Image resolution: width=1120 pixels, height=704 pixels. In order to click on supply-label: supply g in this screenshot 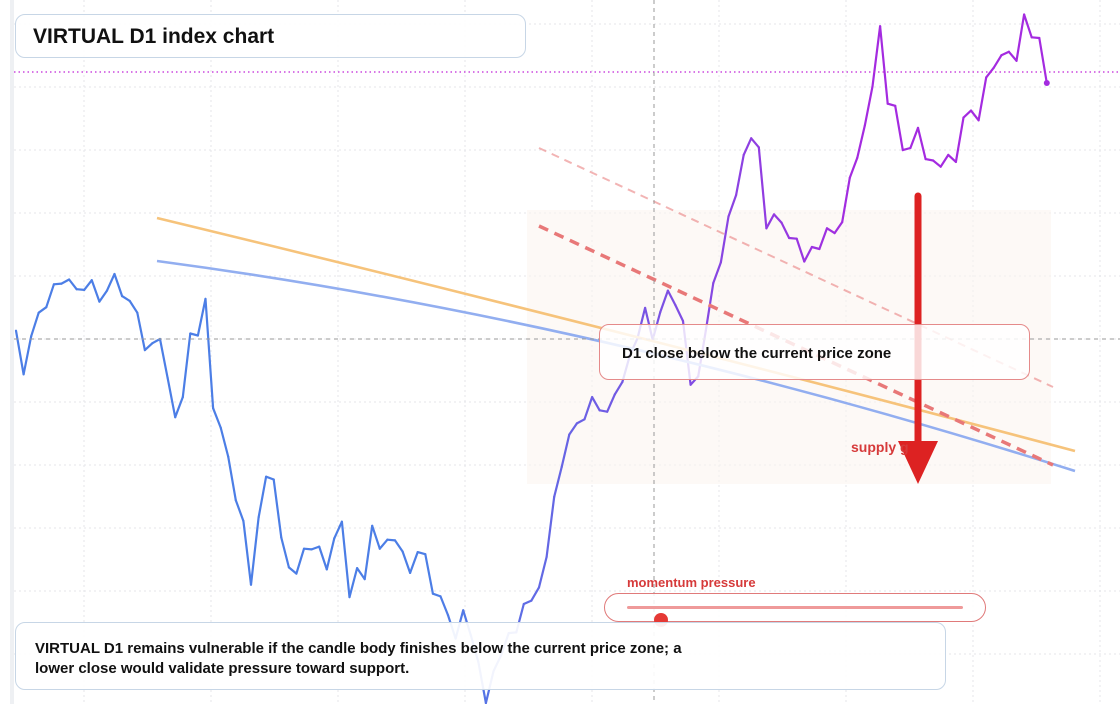, I will do `click(880, 447)`.